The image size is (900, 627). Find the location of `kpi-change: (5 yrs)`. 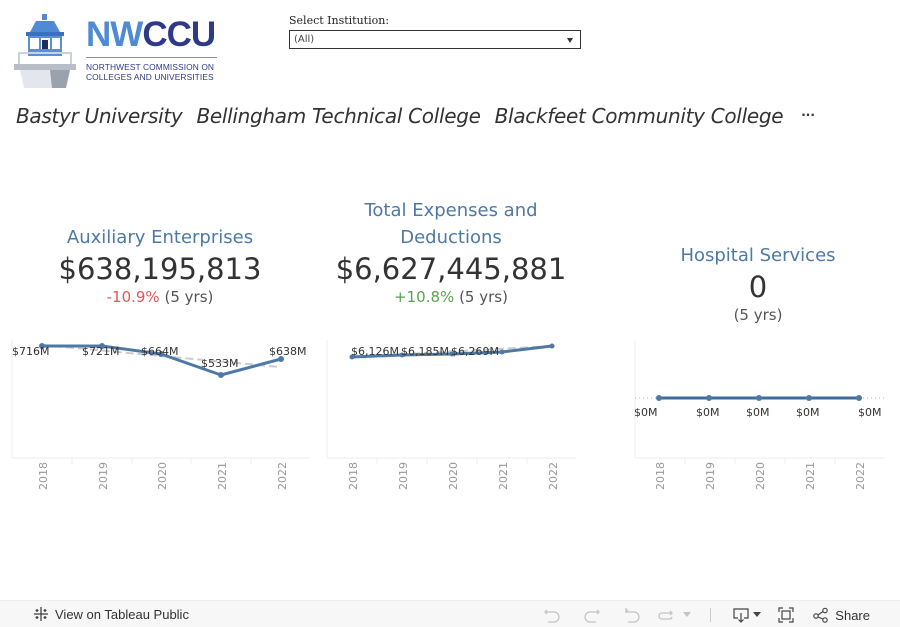

kpi-change: (5 yrs) is located at coordinates (758, 315).